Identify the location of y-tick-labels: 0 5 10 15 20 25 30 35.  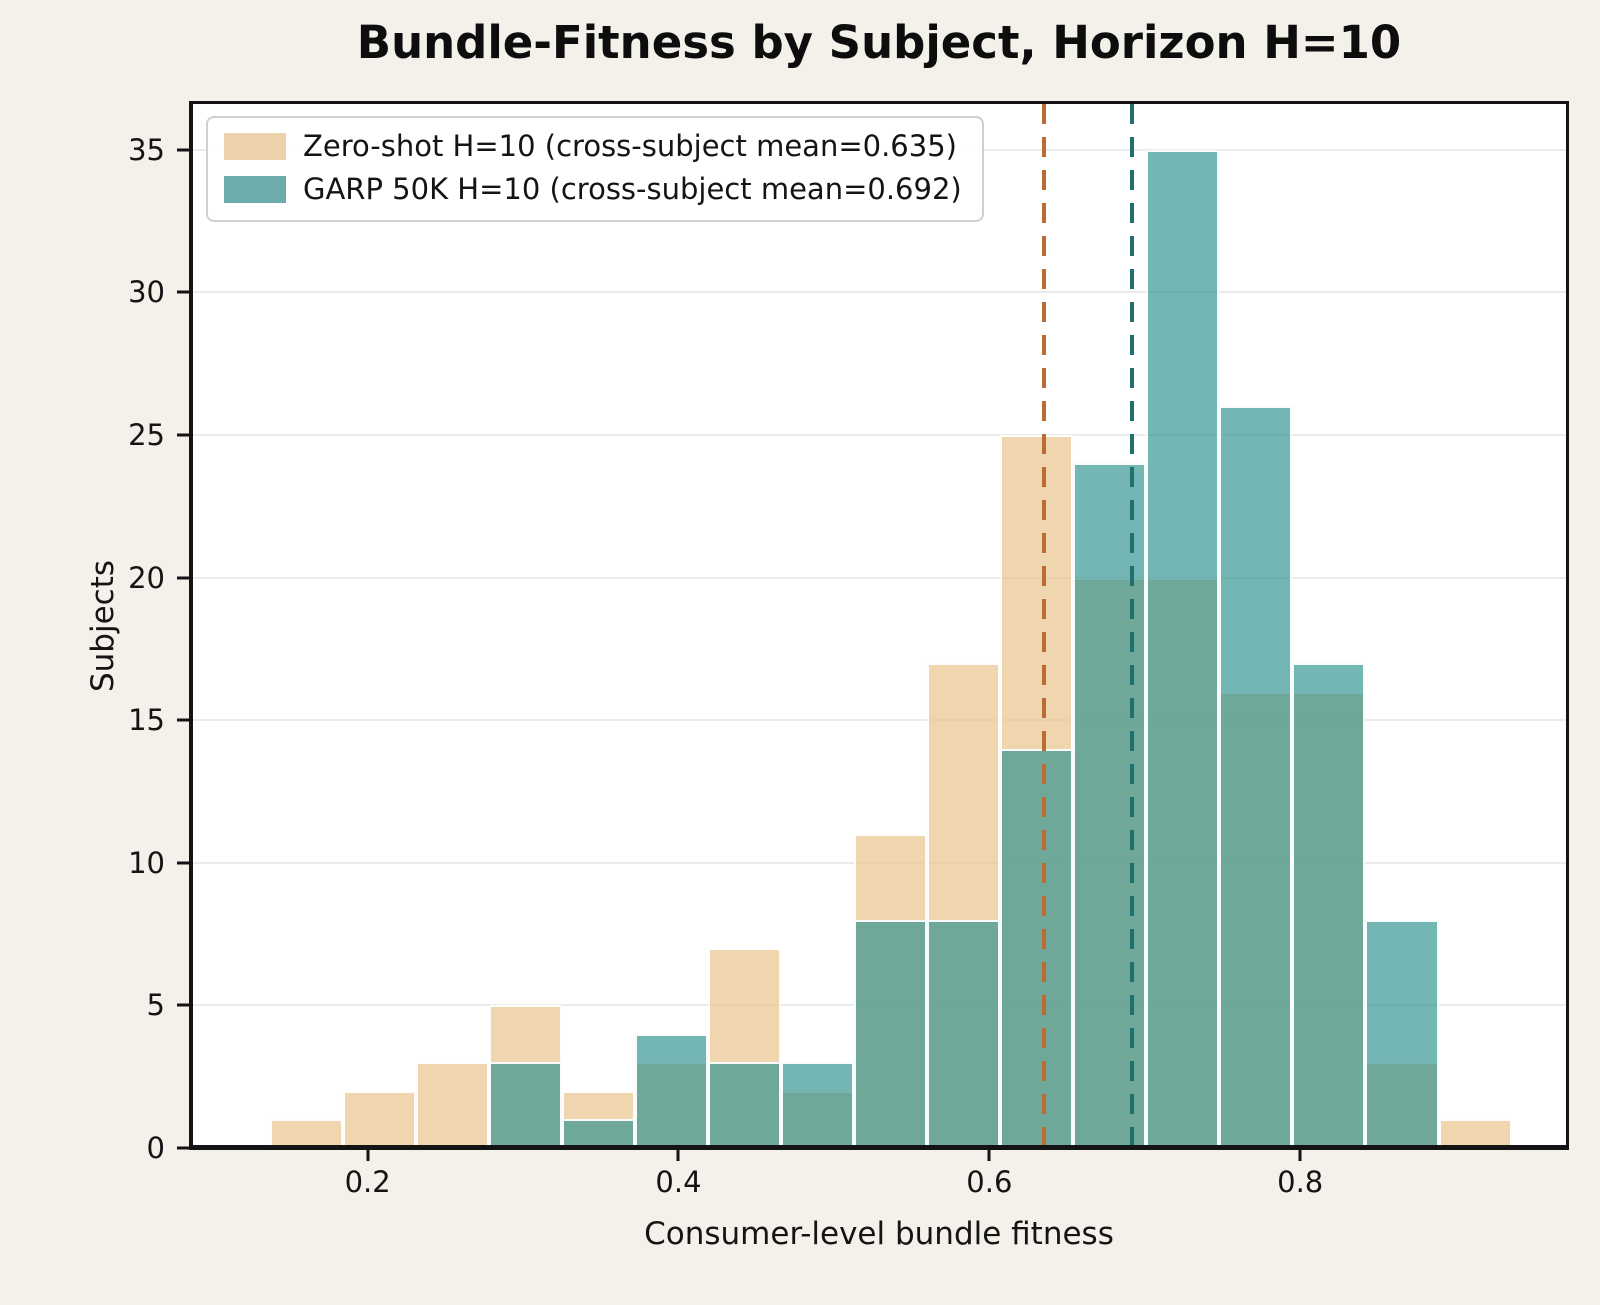
(94, 634).